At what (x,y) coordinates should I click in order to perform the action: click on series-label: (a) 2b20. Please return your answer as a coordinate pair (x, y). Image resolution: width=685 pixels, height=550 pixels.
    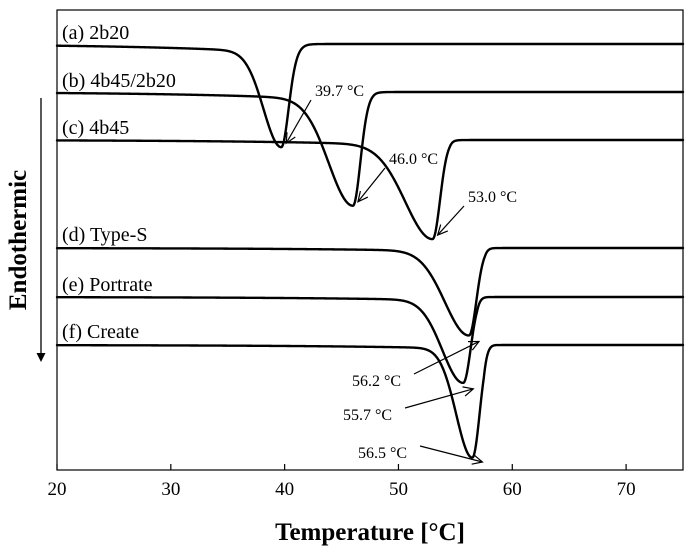
    Looking at the image, I should click on (95, 33).